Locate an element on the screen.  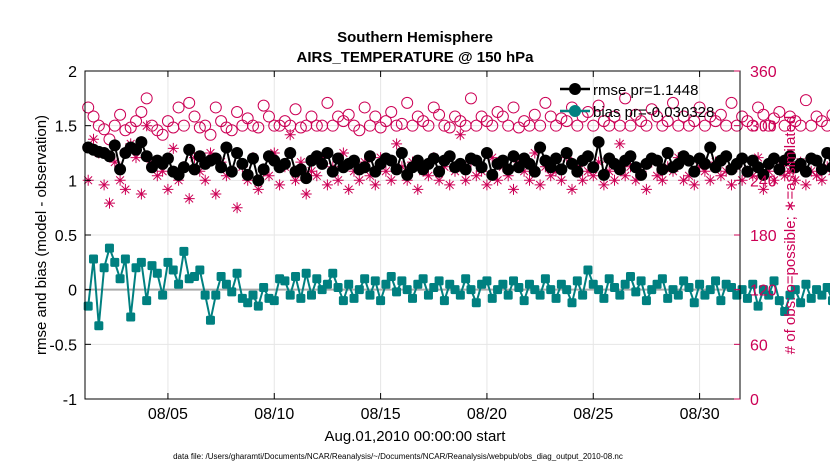
x-tick-label: 08/20 is located at coordinates (487, 414).